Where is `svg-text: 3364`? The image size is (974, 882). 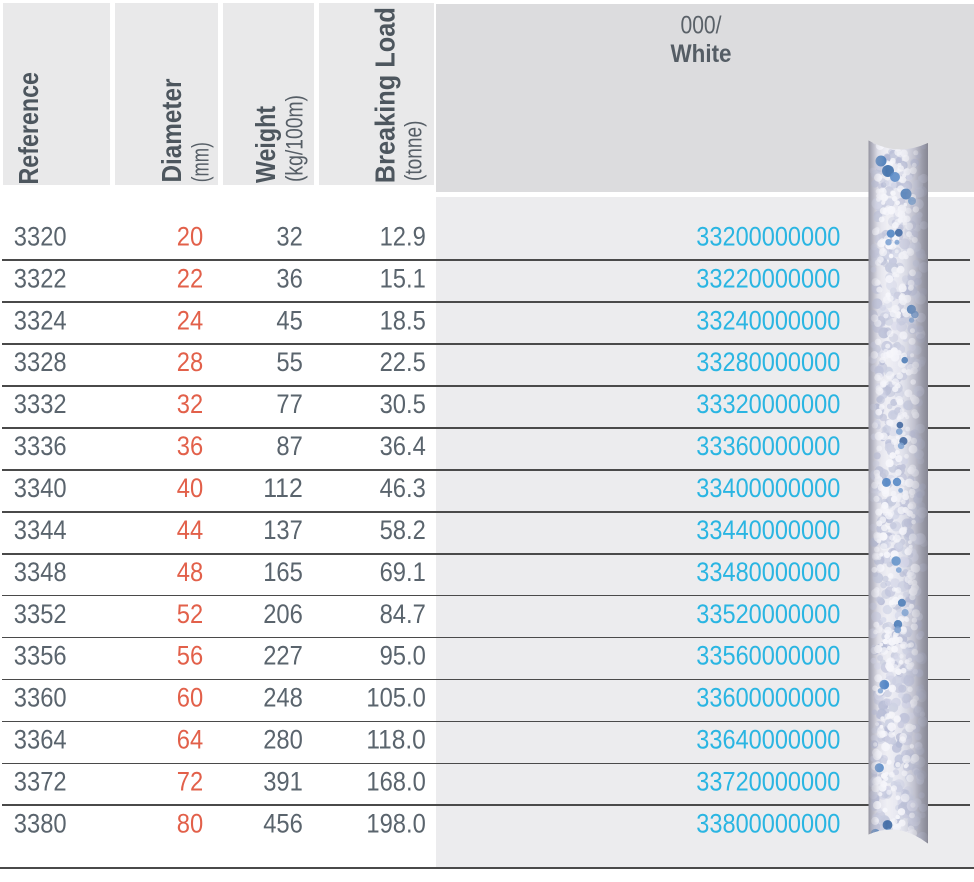
svg-text: 3364 is located at coordinates (40, 740).